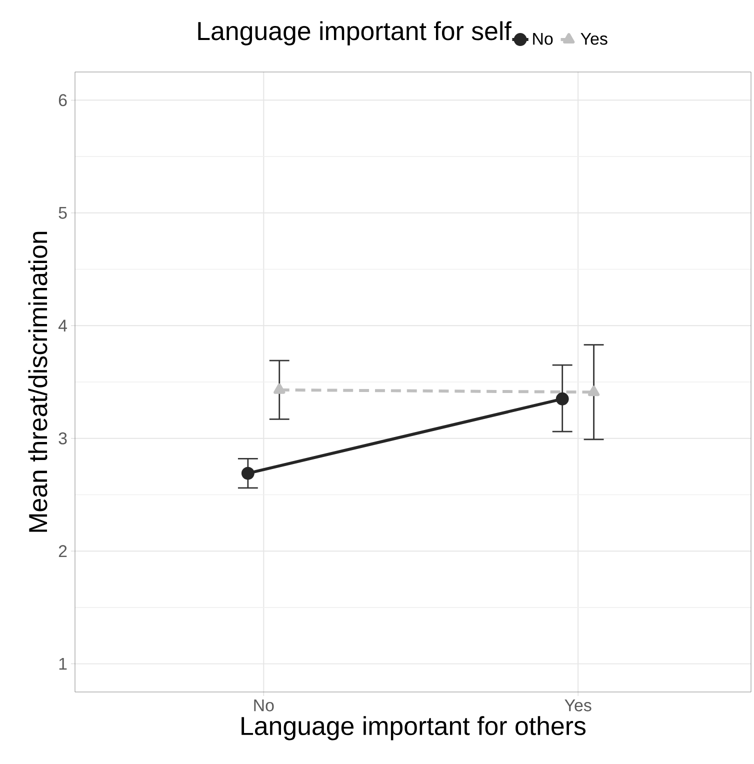 This screenshot has height=764, width=754. Describe the element at coordinates (62, 212) in the screenshot. I see `y-tick-label: 5` at that location.